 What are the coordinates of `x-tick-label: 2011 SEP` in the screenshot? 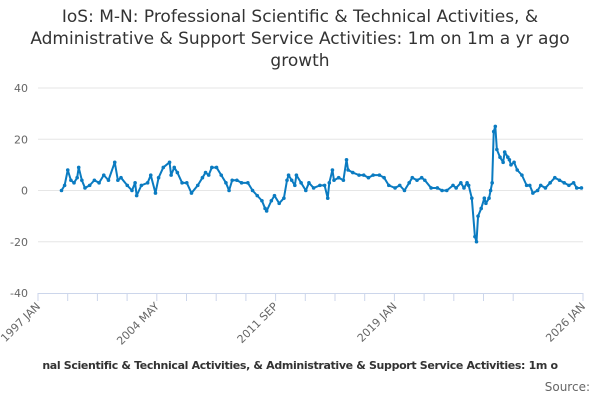 It's located at (258, 323).